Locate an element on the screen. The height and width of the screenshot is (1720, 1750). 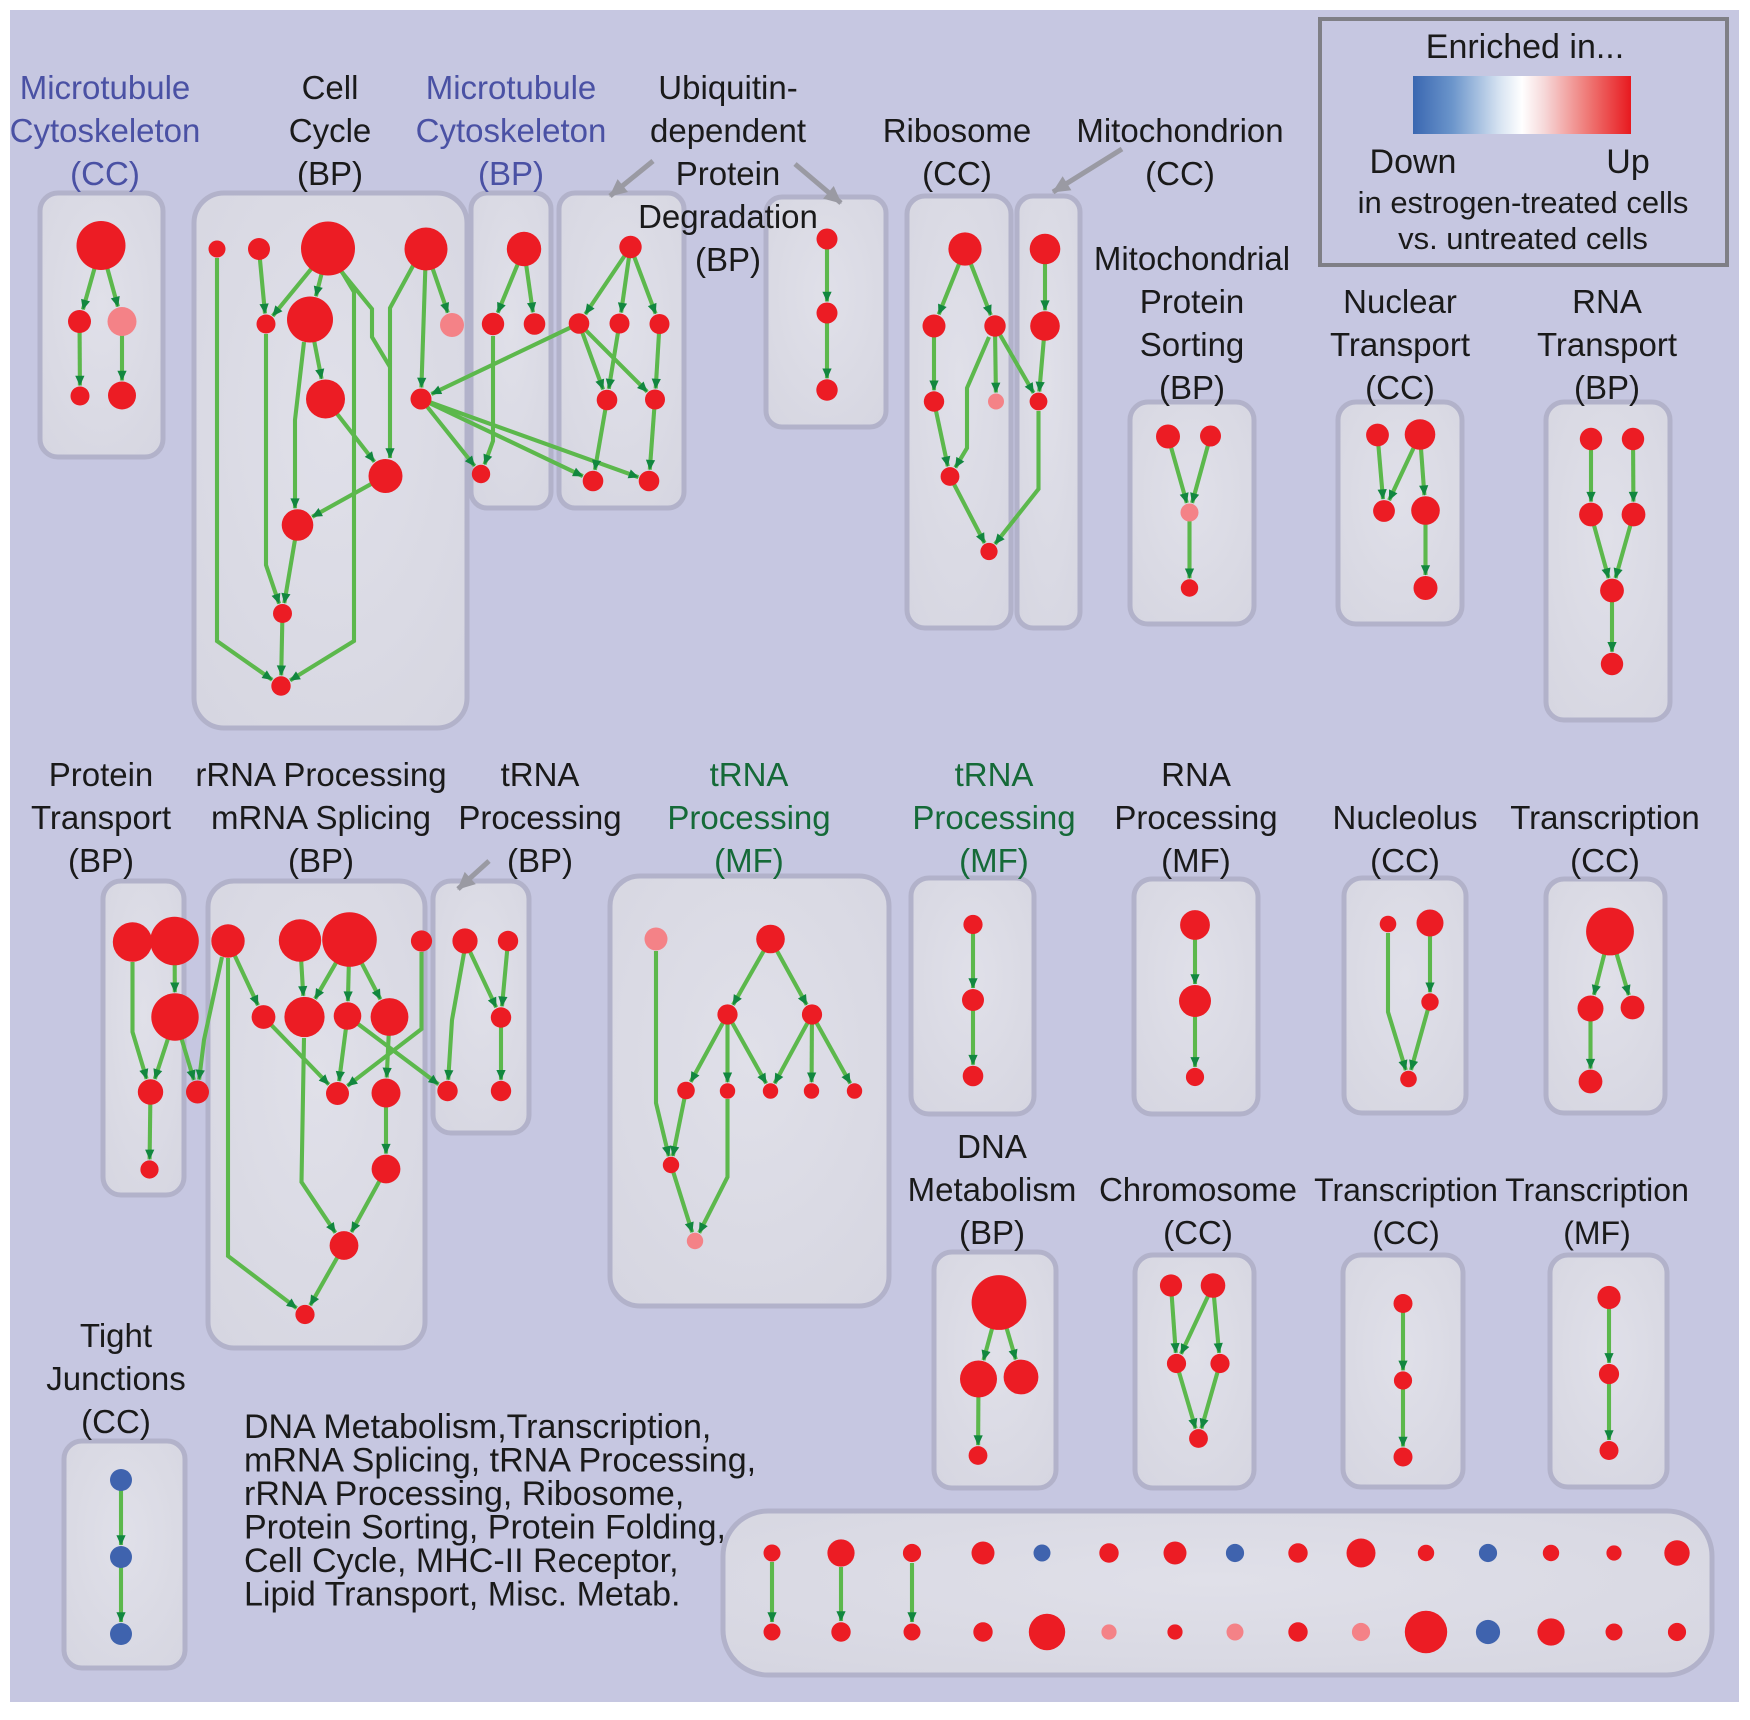
svg-text: Mitochondrion is located at coordinates (1179, 130).